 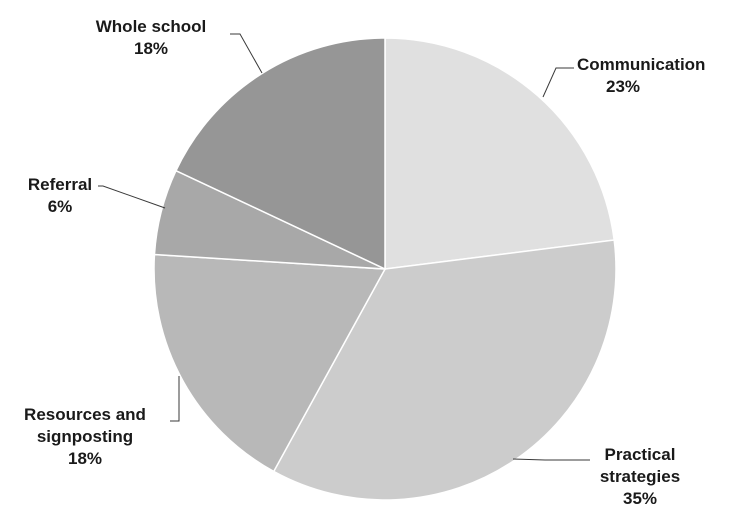 I want to click on data-label-communication: Communication 23%, so click(x=641, y=75).